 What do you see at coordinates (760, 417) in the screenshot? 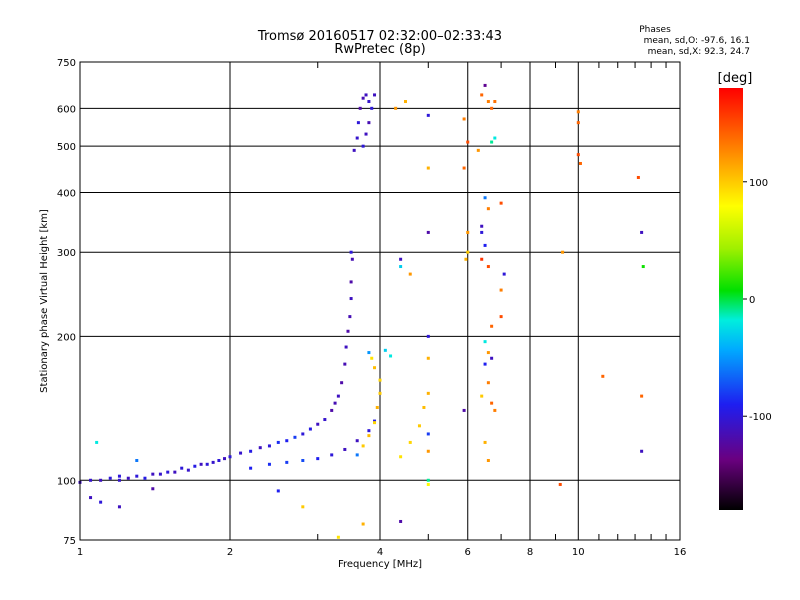
I see `colorbar-tick-label: -100` at bounding box center [760, 417].